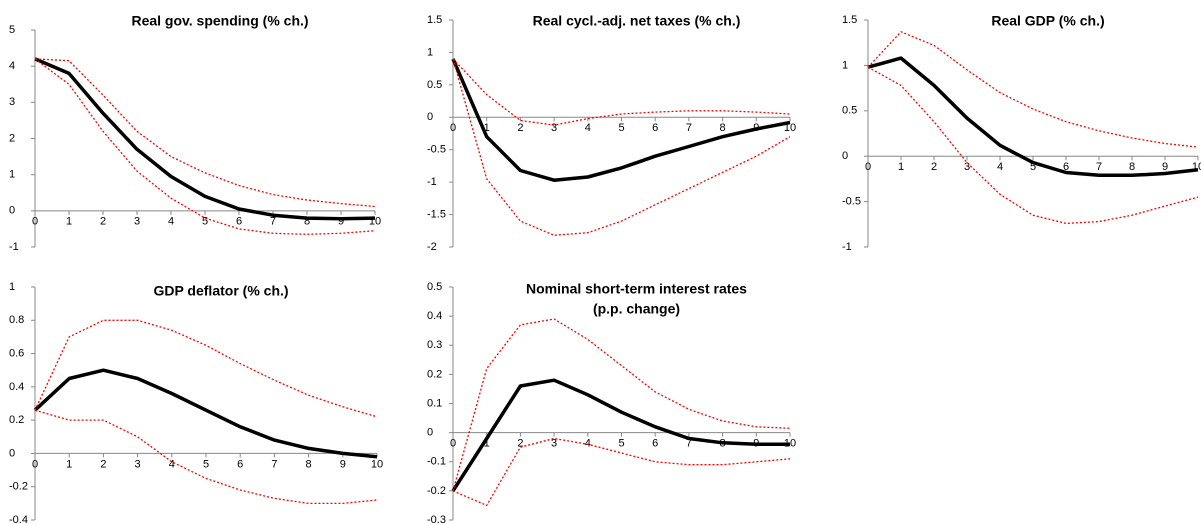 This screenshot has width=1201, height=524. I want to click on y-tick-label: 0.1, so click(434, 403).